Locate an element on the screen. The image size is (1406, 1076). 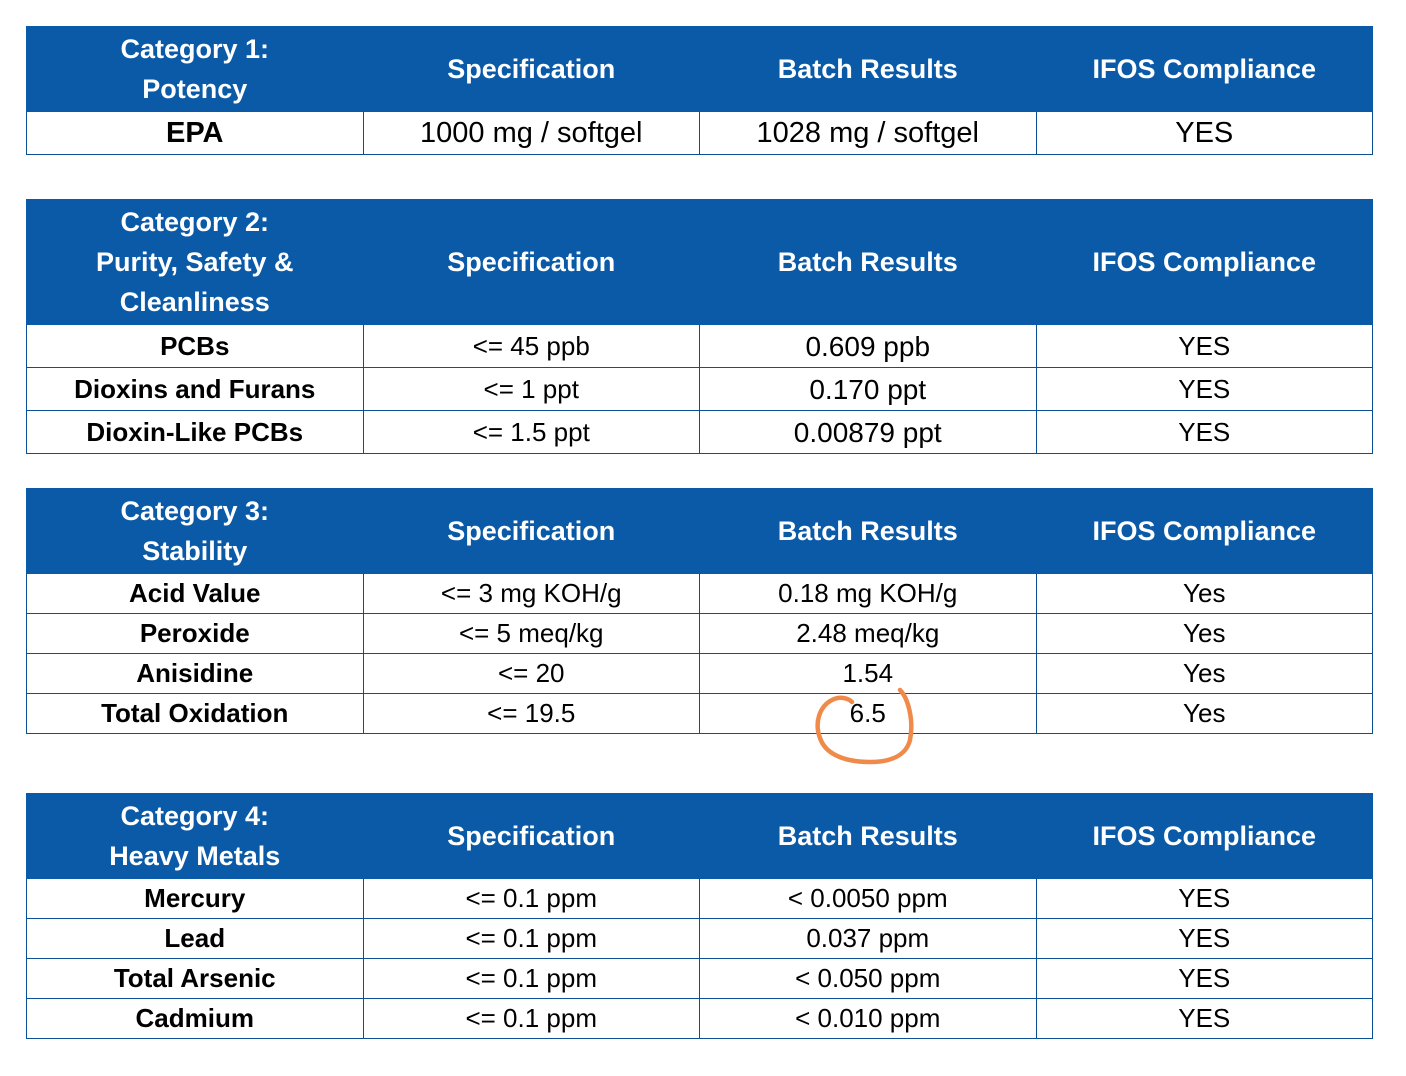
test-name: Dioxins and Furans is located at coordinates (195, 389).